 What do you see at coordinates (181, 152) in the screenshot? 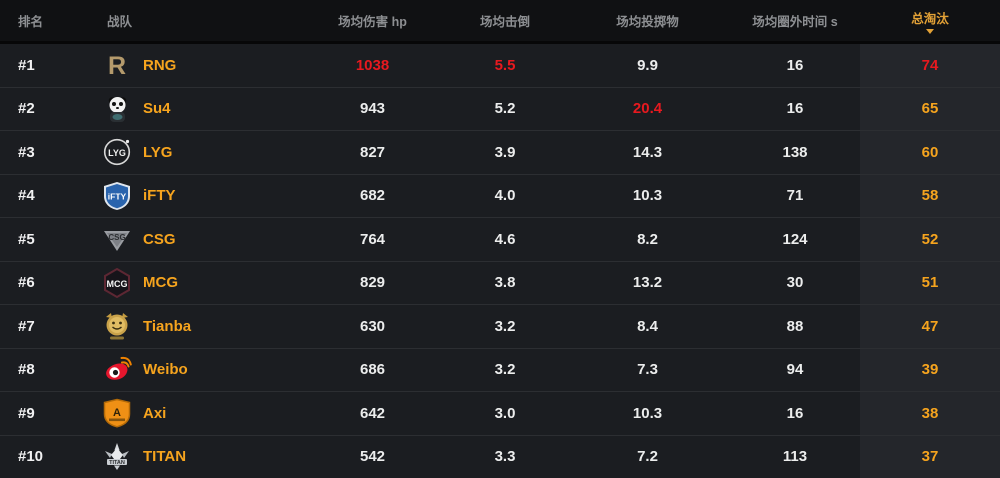
I see `team-cell: LYG LYG` at bounding box center [181, 152].